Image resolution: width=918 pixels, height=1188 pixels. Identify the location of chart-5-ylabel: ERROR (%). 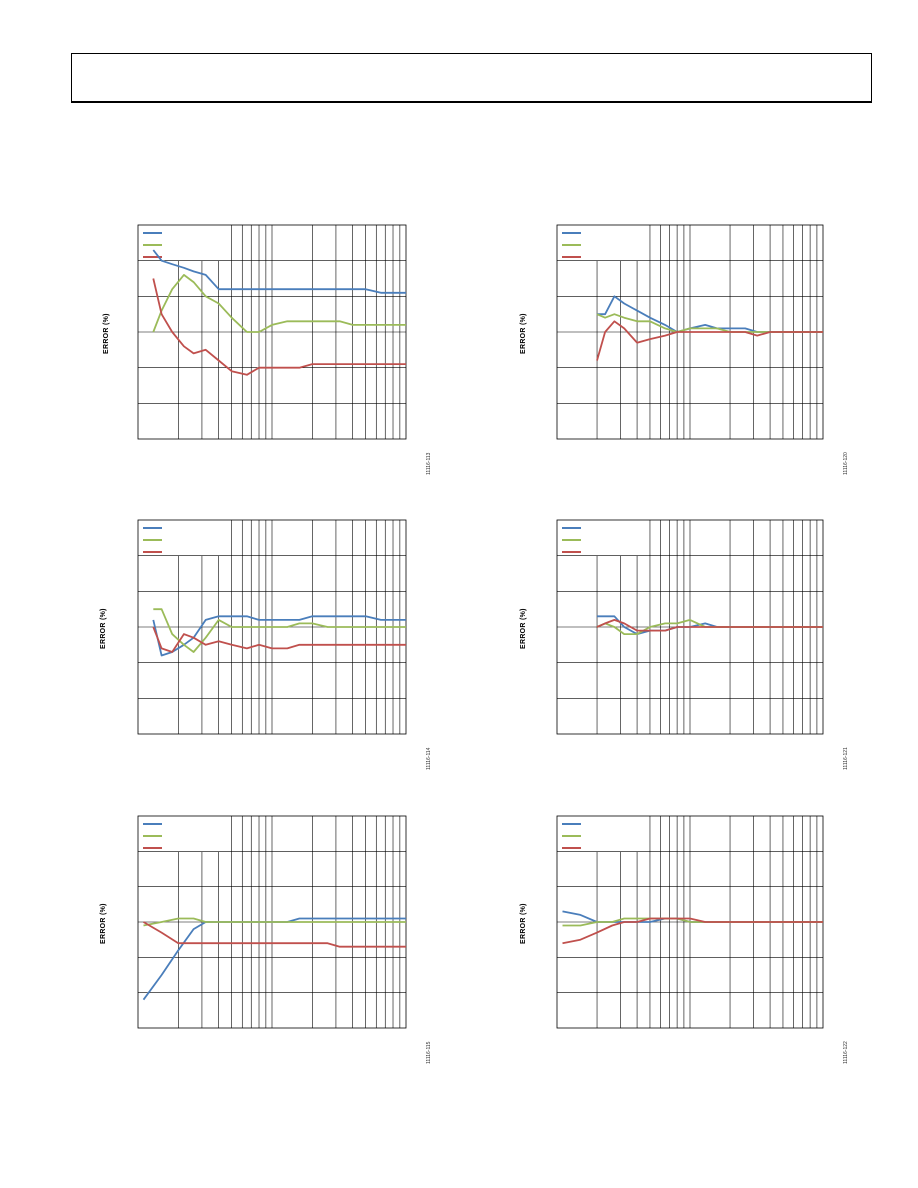
(103, 923).